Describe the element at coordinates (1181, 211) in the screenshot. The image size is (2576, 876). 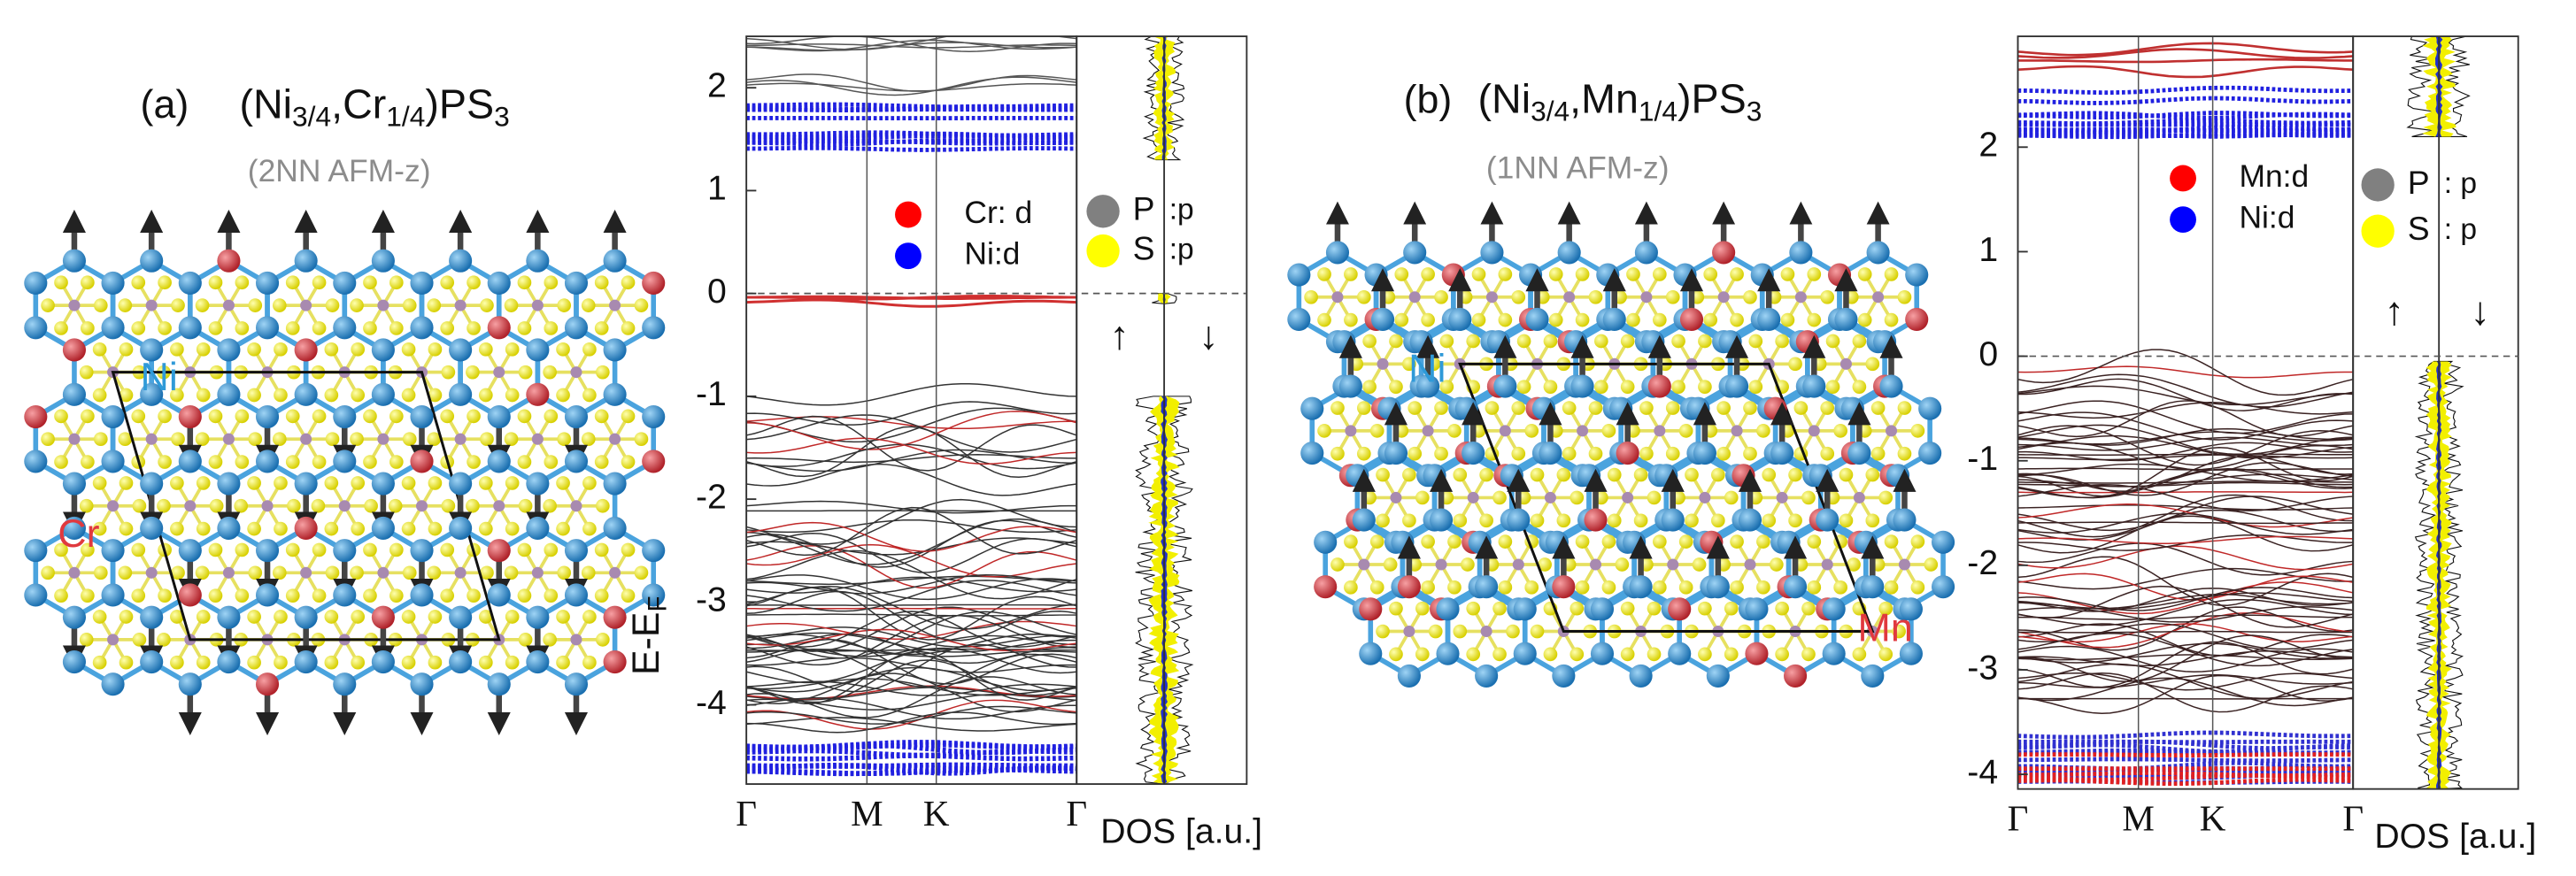
I see `legend-orbital: :p` at that location.